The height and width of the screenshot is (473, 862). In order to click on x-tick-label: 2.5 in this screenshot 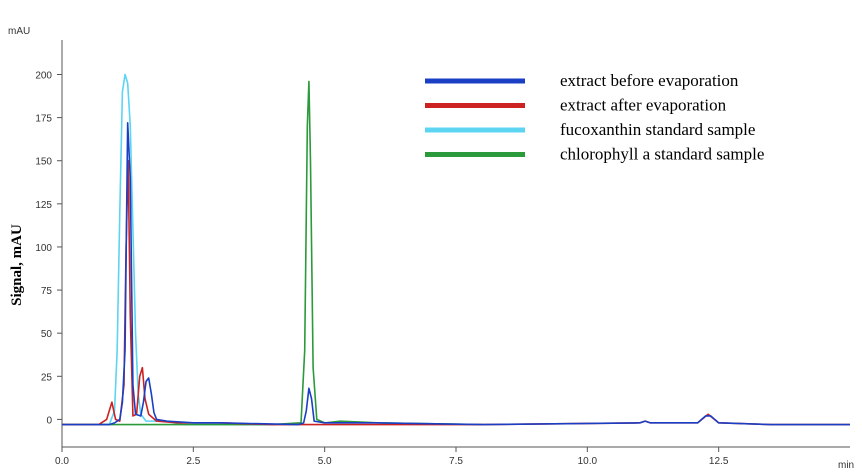, I will do `click(193, 461)`.